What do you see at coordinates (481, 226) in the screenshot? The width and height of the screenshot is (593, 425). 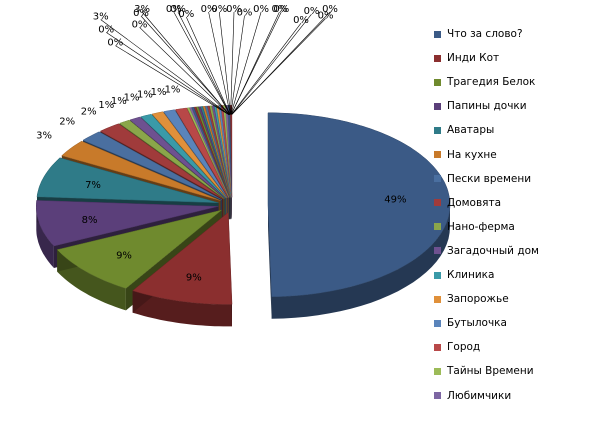 I see `legend-label: Нано-ферма` at bounding box center [481, 226].